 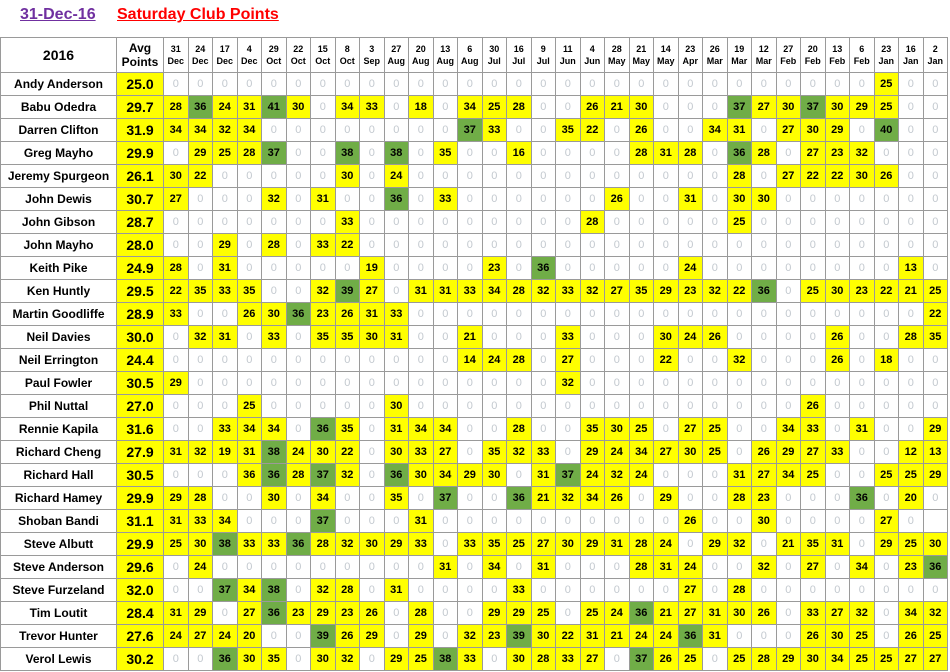 What do you see at coordinates (58, 429) in the screenshot?
I see `member-name-cell: Rennie Kapila` at bounding box center [58, 429].